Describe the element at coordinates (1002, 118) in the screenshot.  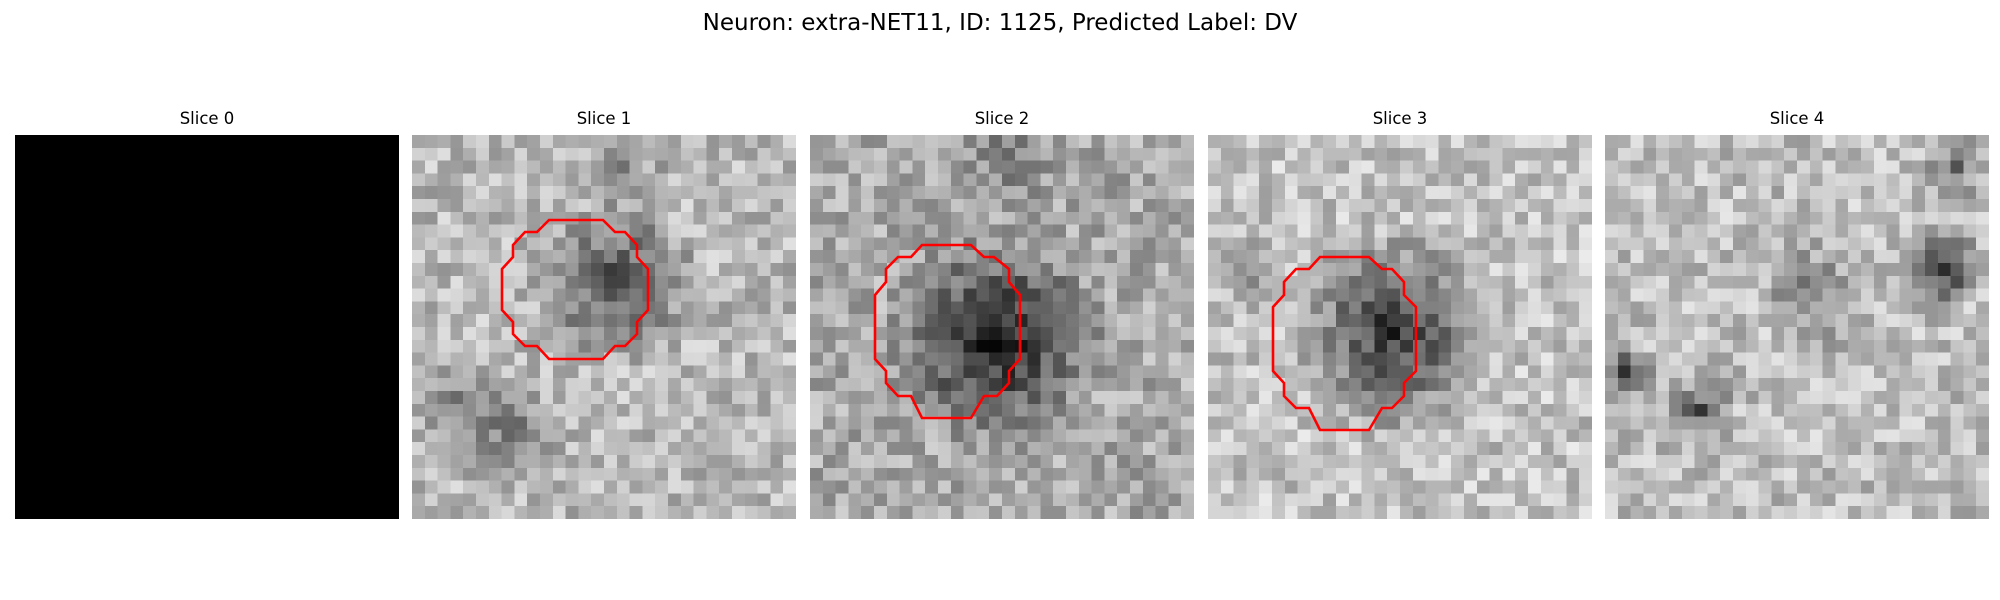
I see `slice-title-2: Slice 2` at that location.